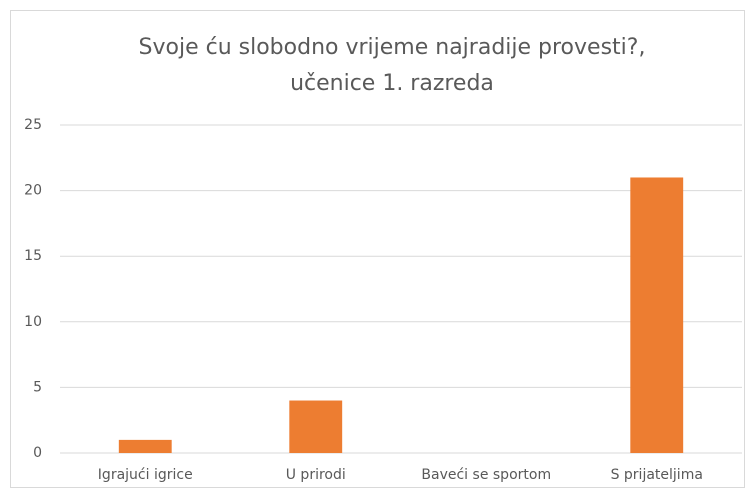 The height and width of the screenshot is (494, 752). I want to click on y-tick-label: 20, so click(33, 191).